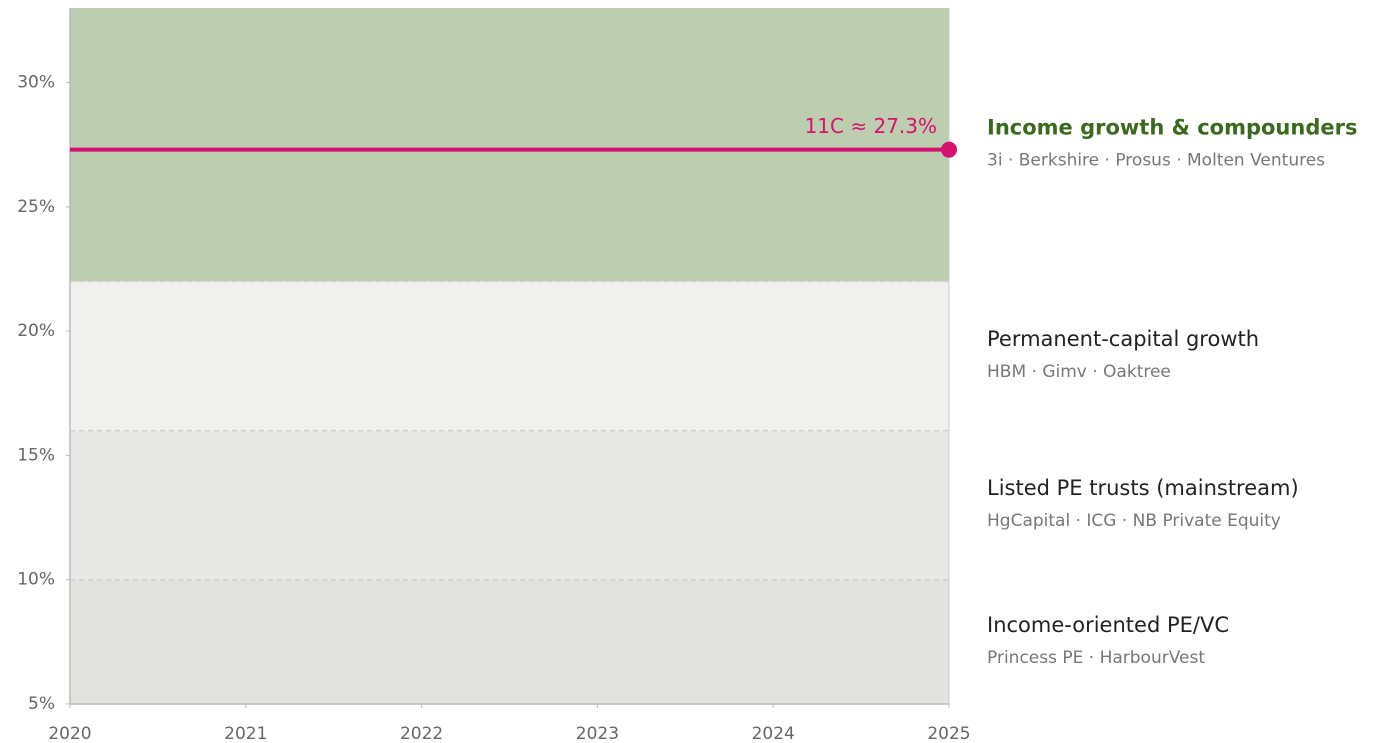 The image size is (1376, 743). I want to click on y-tick-label: 20%, so click(36, 331).